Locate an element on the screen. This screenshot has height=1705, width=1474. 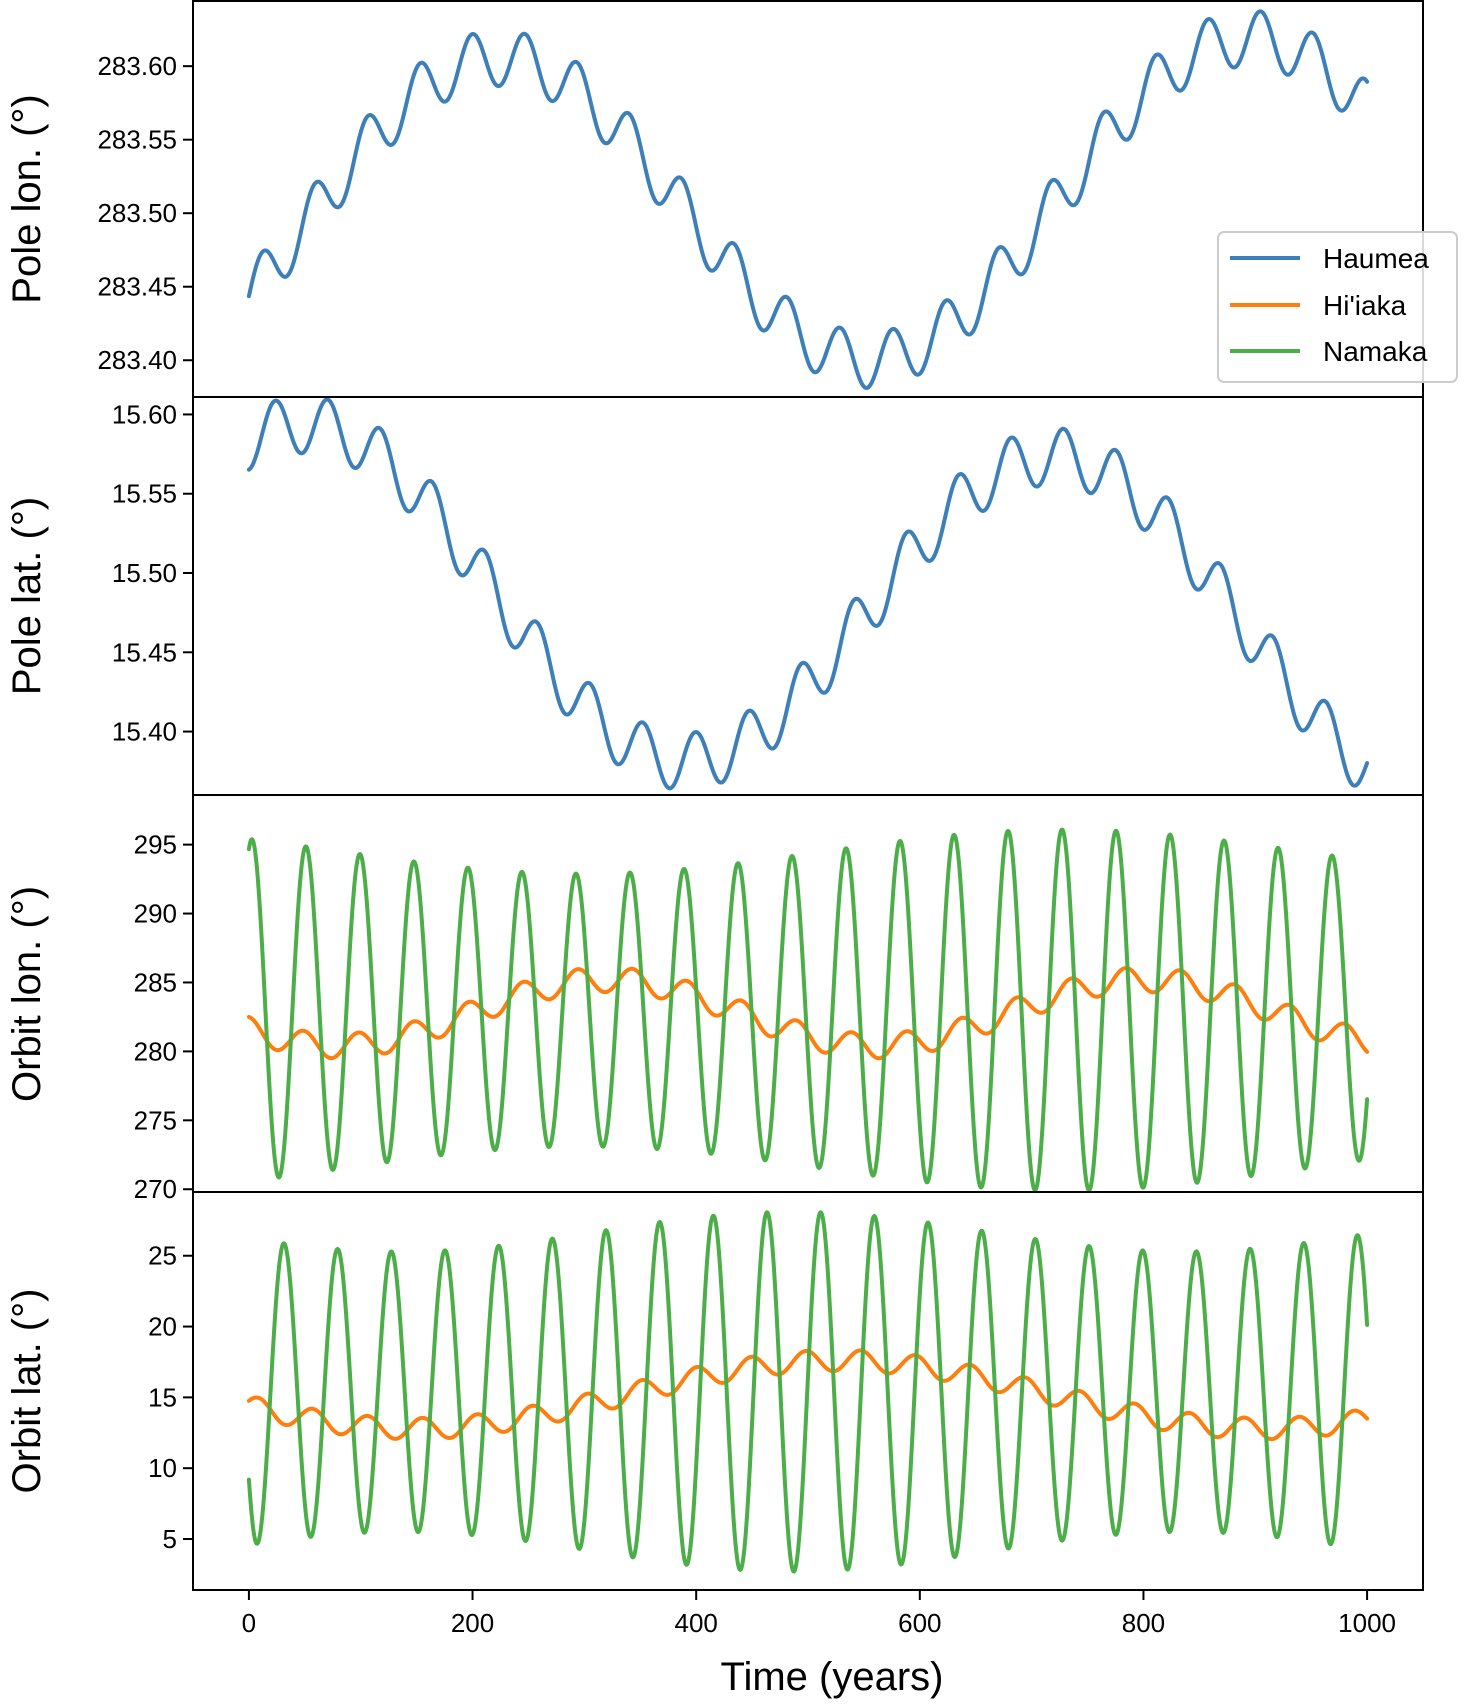
legend-label-namaka: Namaka is located at coordinates (1375, 351).